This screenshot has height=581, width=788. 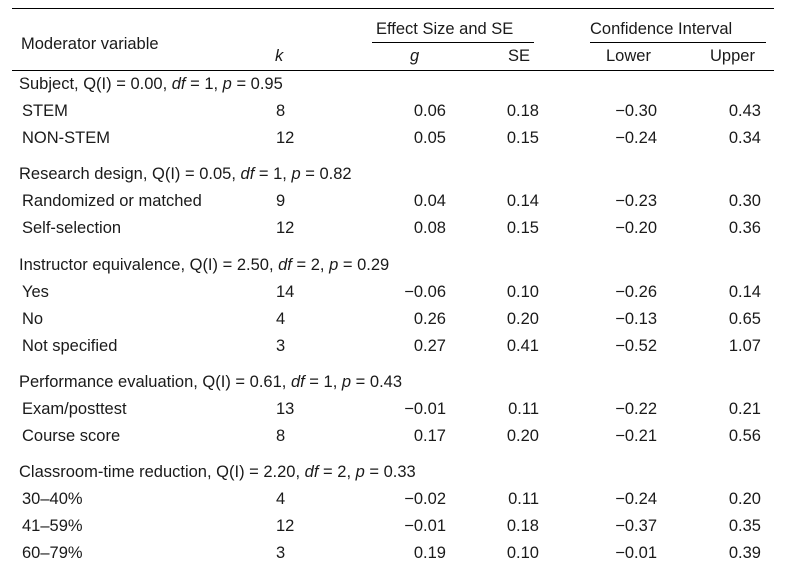 I want to click on row-ci-upper: 0.20, so click(x=744, y=499).